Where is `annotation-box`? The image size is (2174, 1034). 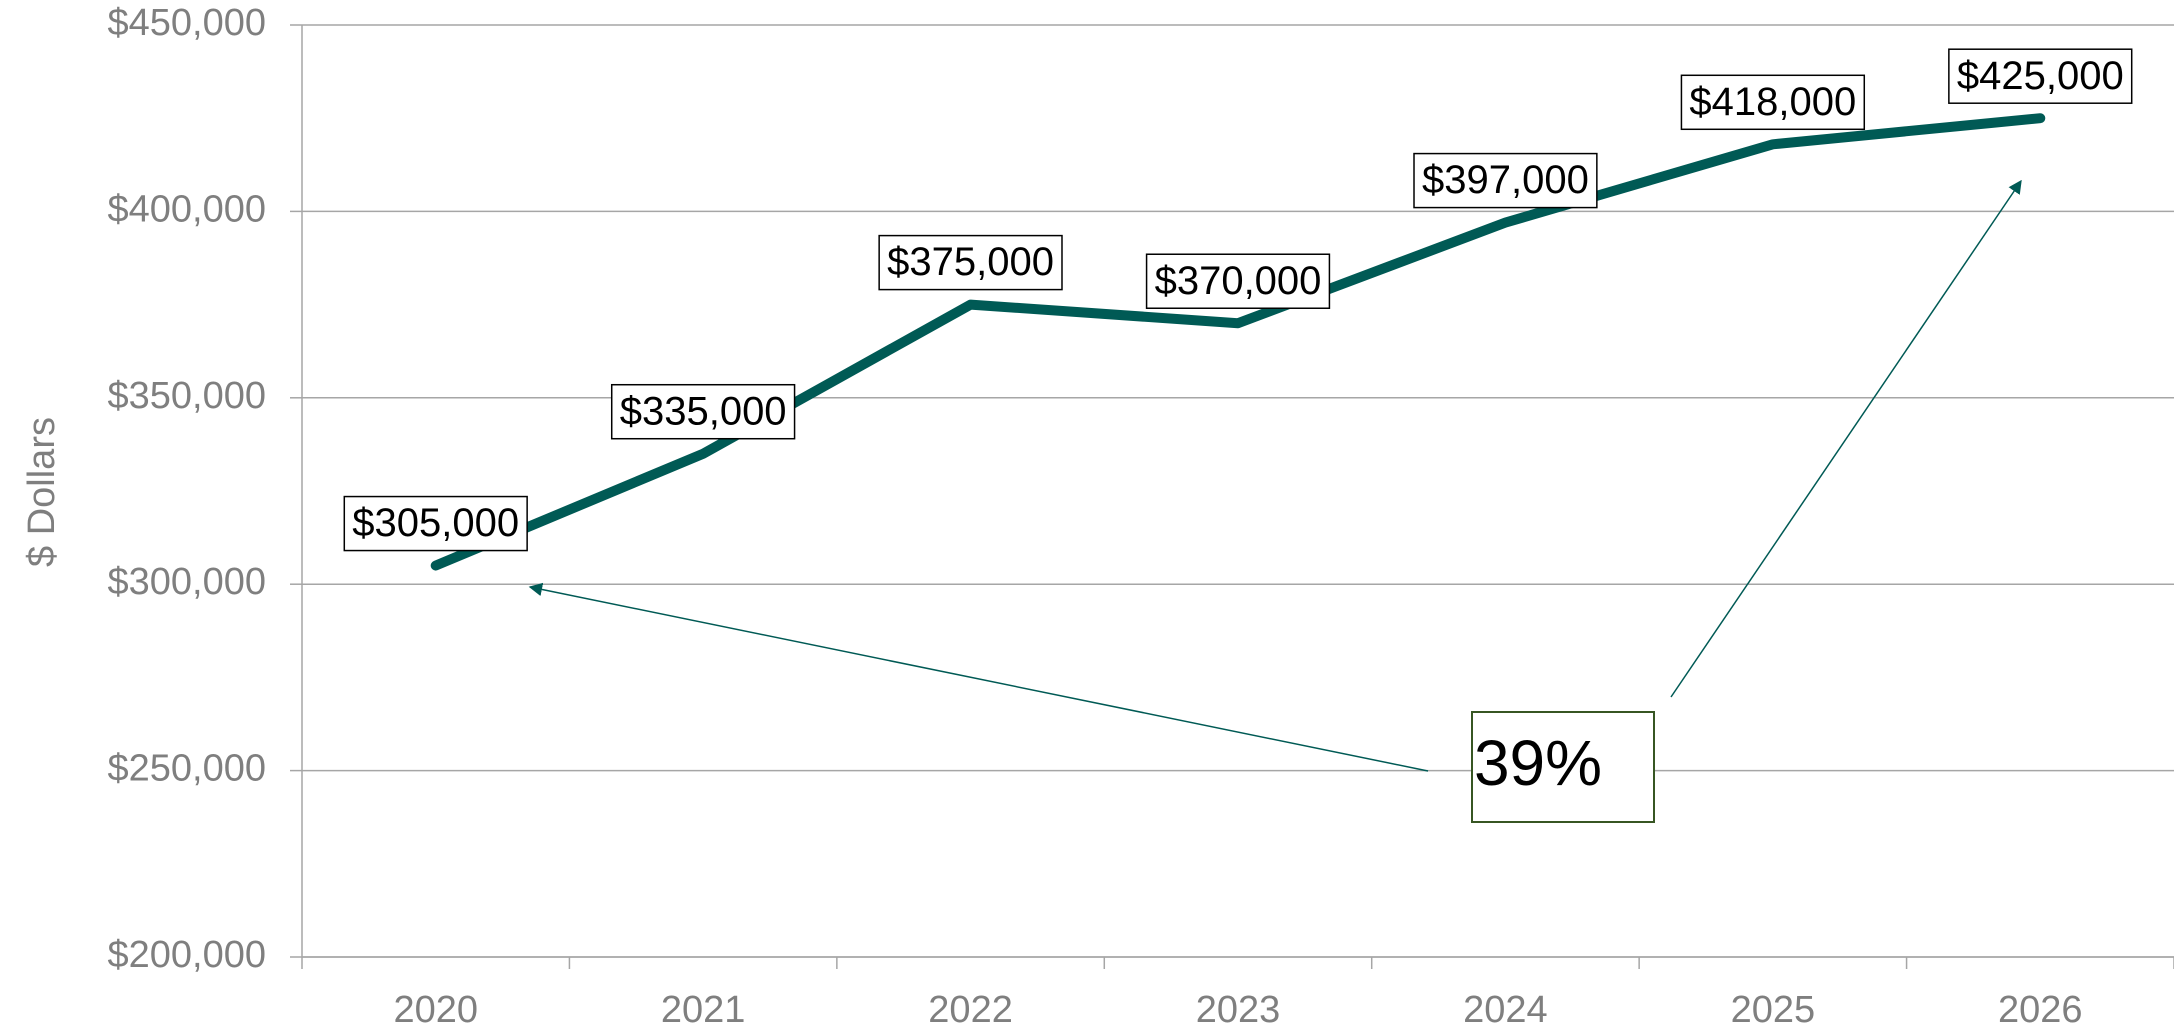 annotation-box is located at coordinates (1563, 767).